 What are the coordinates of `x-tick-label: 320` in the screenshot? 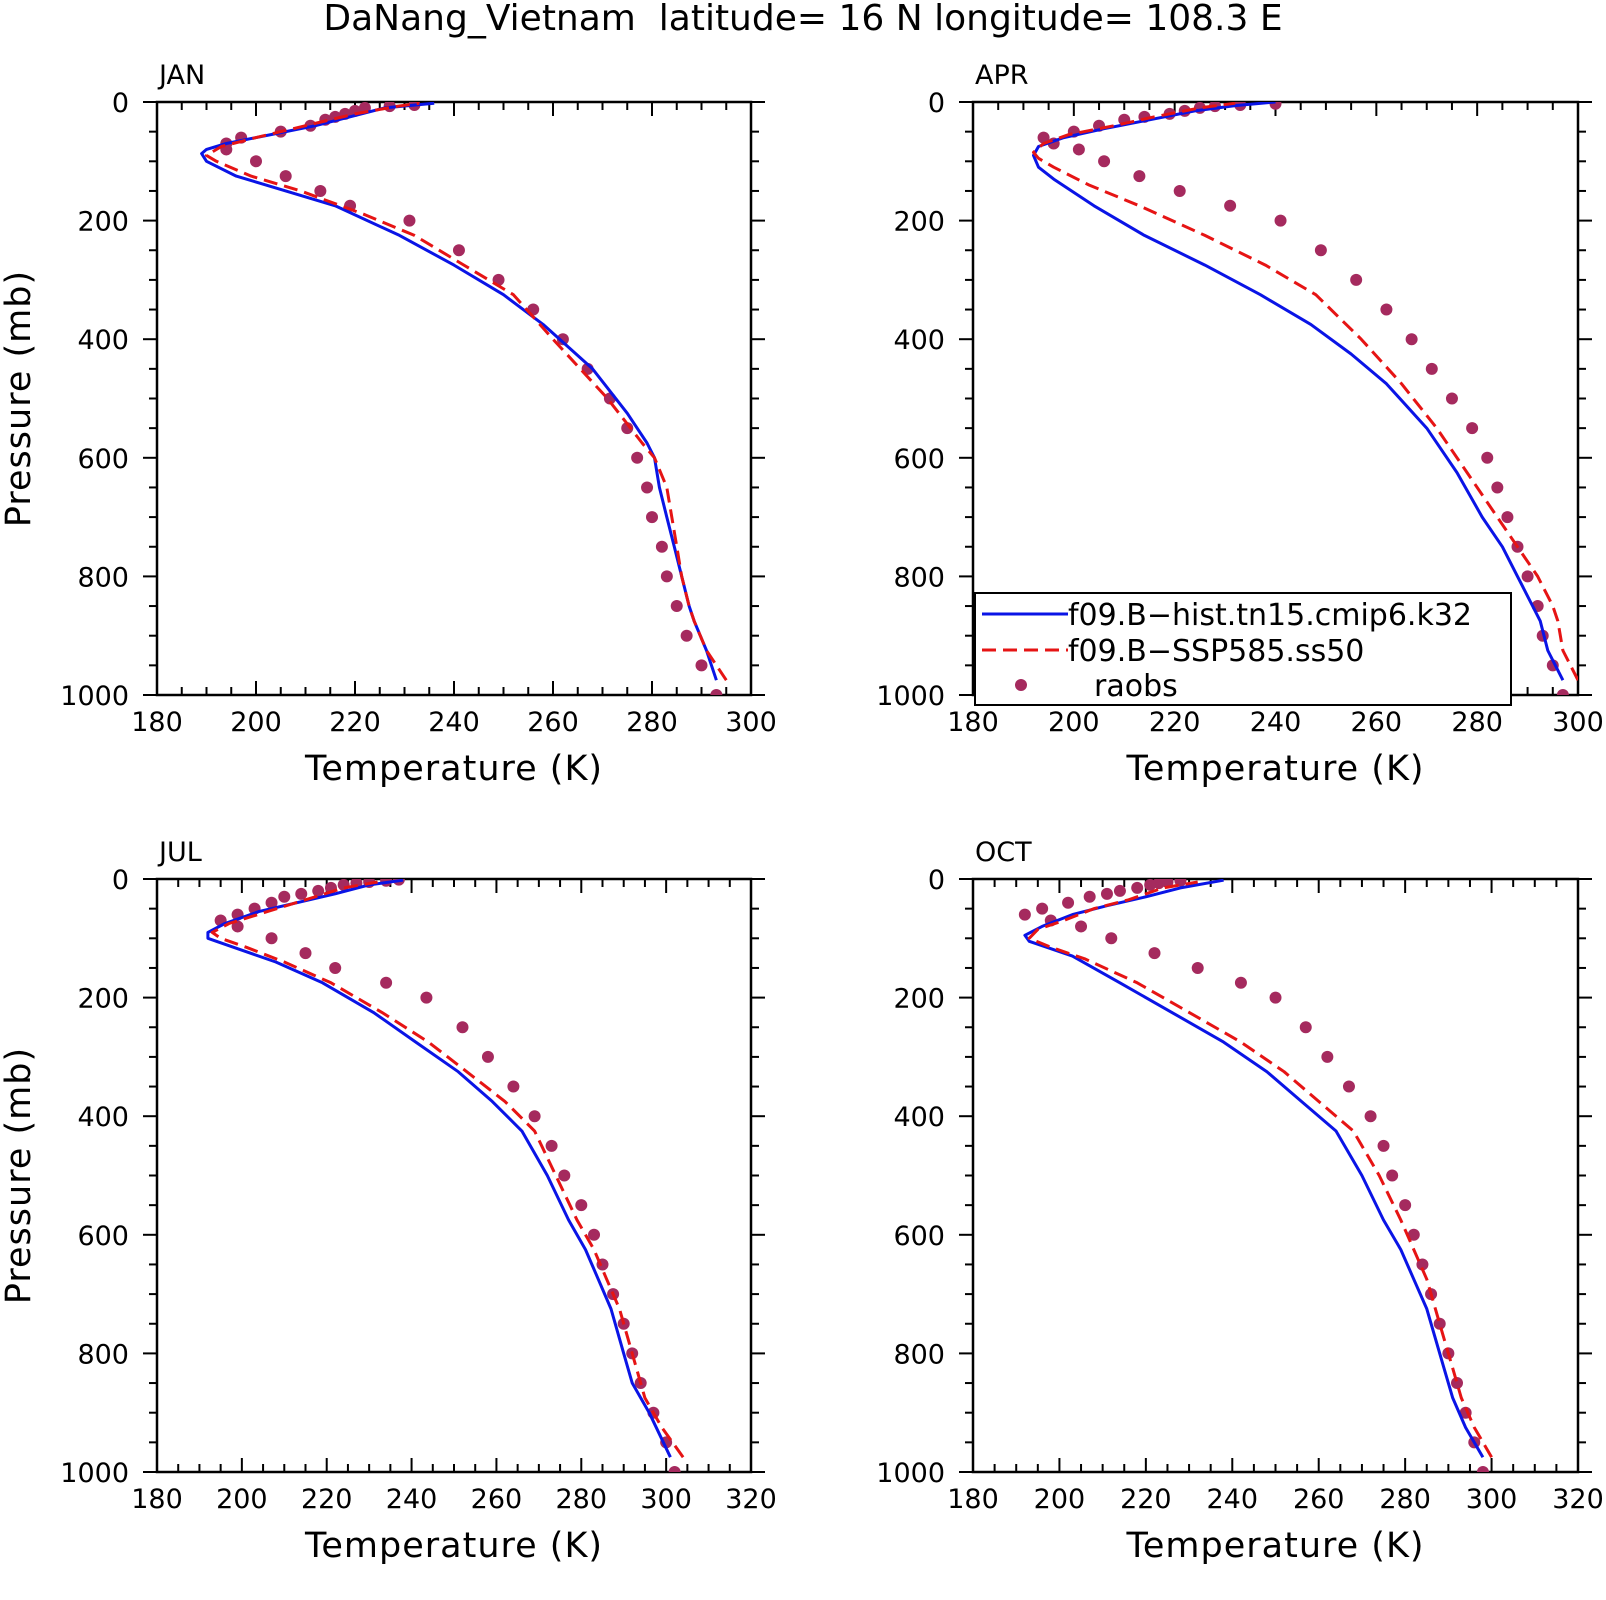 It's located at (1578, 1499).